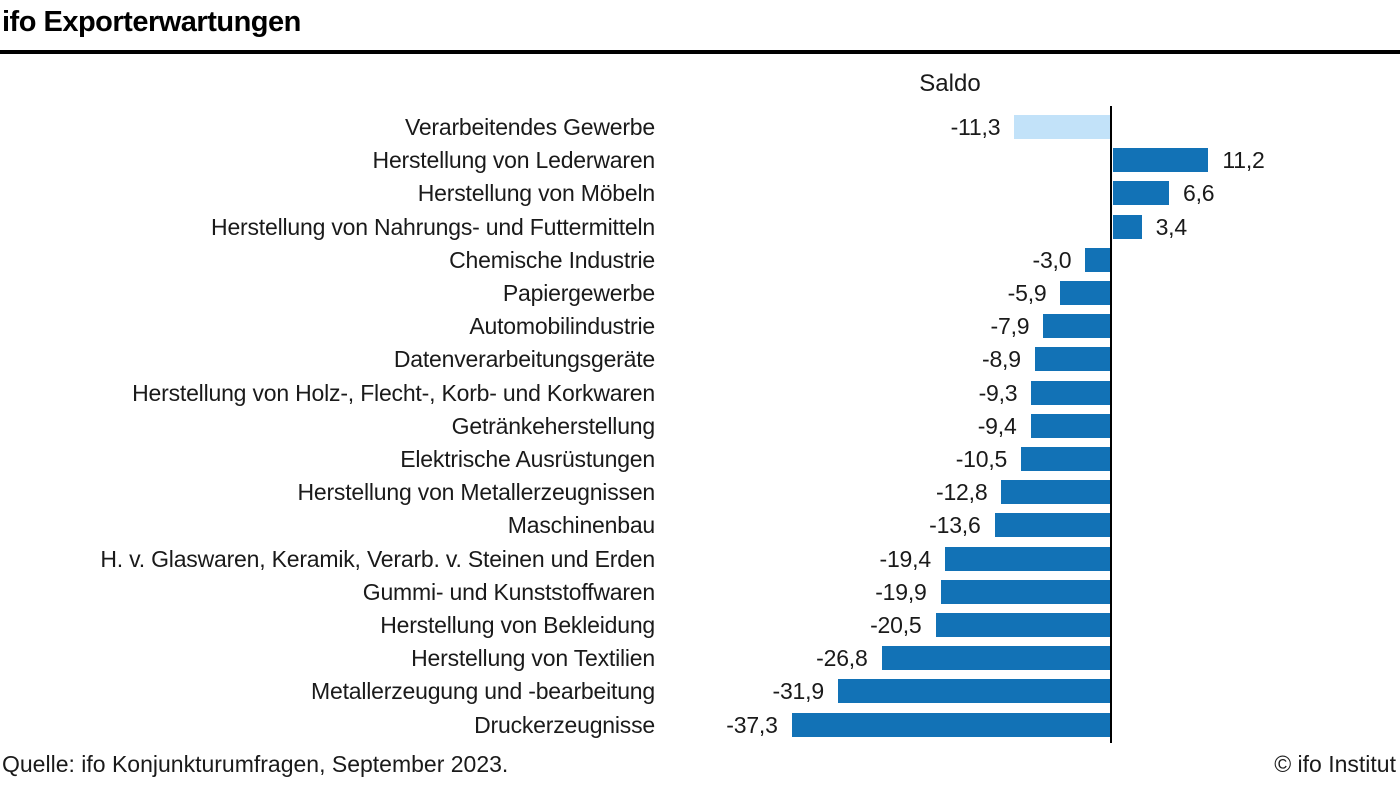  Describe the element at coordinates (533, 658) in the screenshot. I see `category-label: Herstellung von Textilien` at that location.